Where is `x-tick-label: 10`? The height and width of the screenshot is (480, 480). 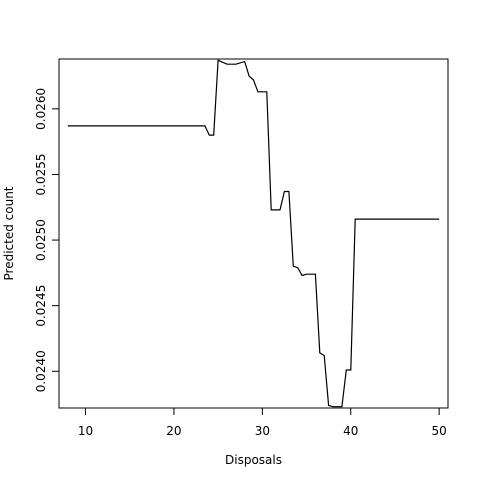
x-tick-label: 10 is located at coordinates (85, 431).